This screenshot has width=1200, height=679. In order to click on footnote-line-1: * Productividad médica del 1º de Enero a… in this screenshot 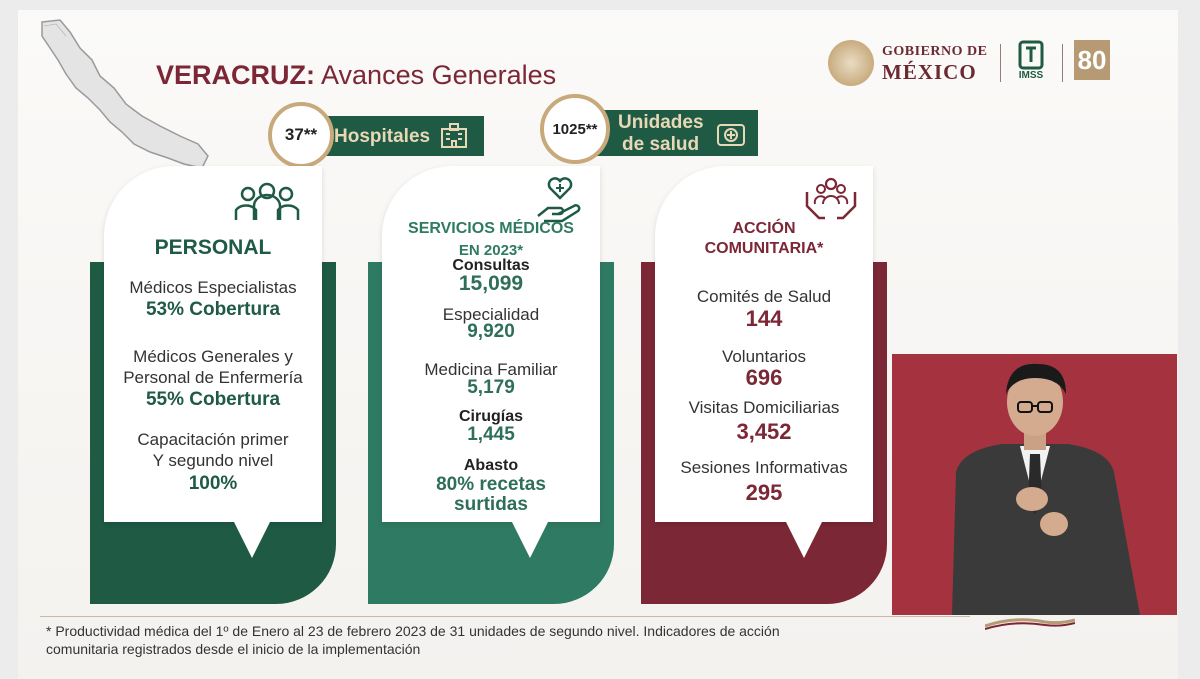, I will do `click(413, 631)`.